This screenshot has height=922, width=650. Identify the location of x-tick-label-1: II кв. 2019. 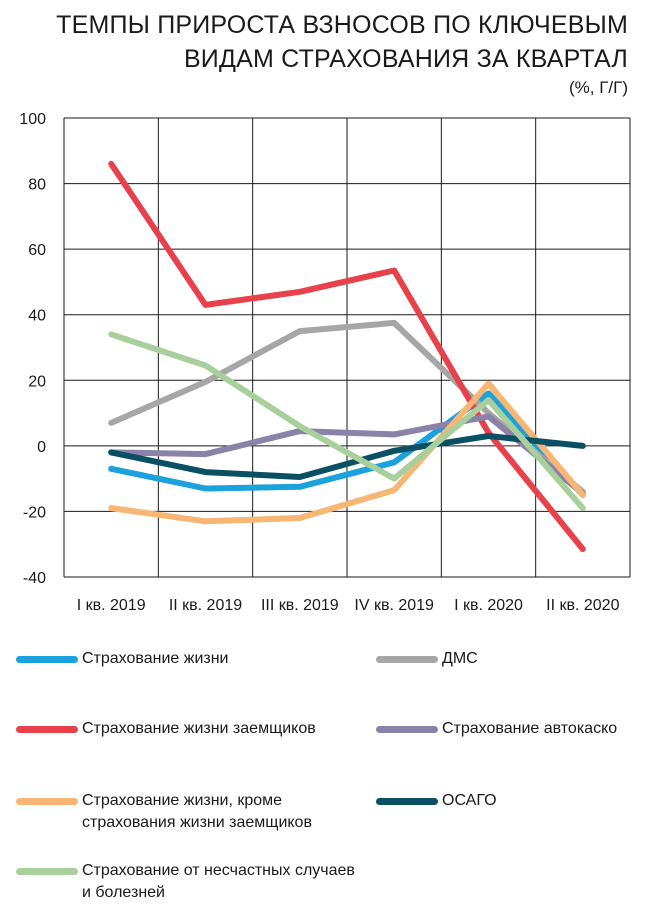
(205, 605).